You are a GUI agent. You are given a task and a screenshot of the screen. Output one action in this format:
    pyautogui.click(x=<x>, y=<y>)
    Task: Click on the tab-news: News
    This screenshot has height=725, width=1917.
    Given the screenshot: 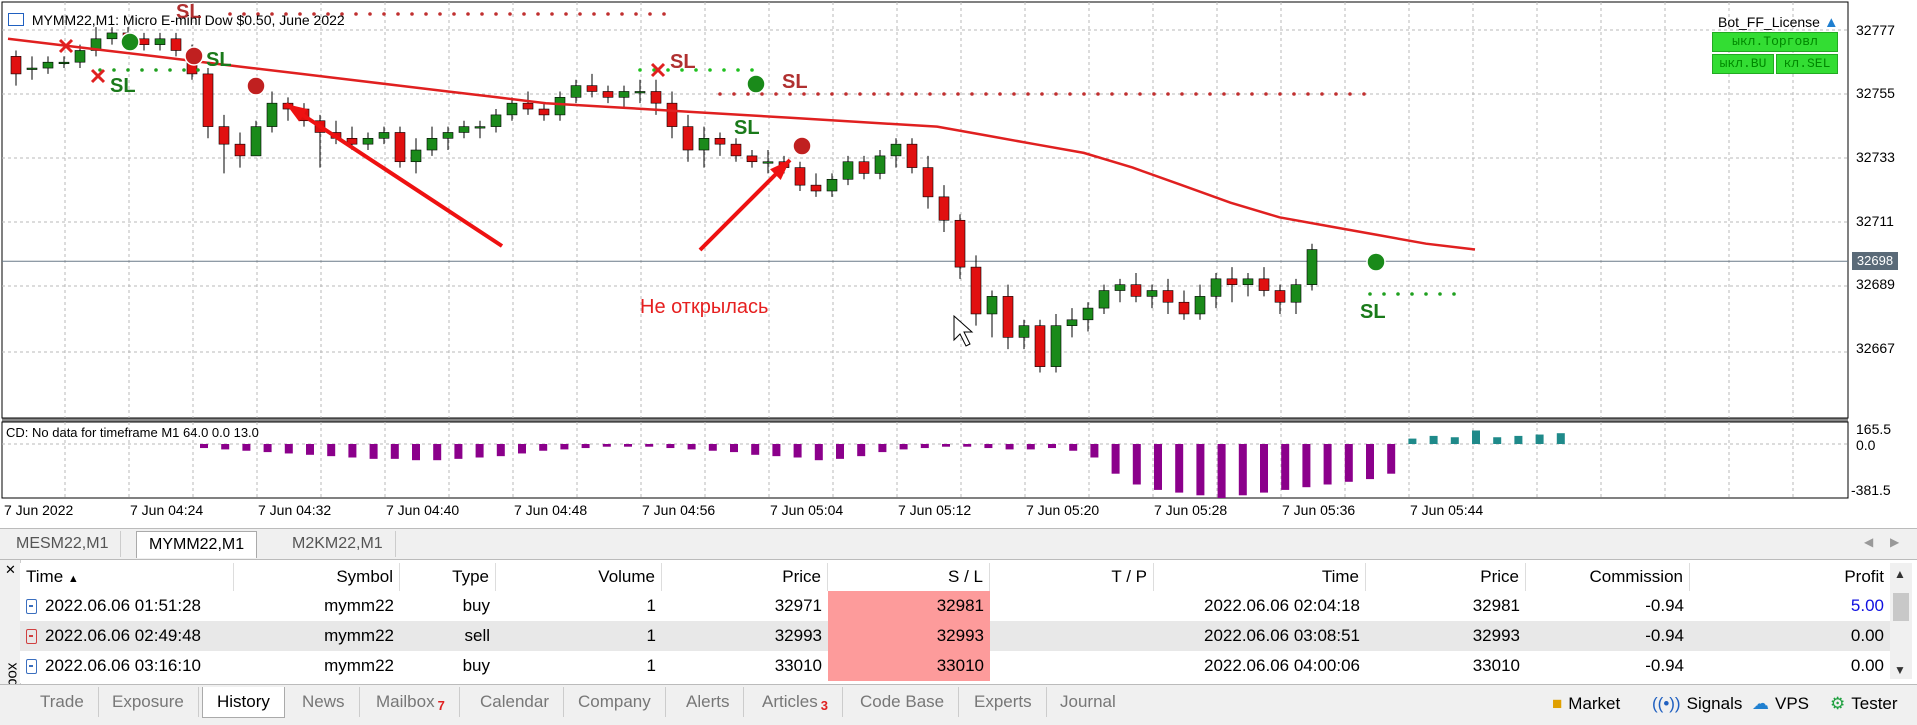 What is the action you would take?
    pyautogui.click(x=324, y=702)
    